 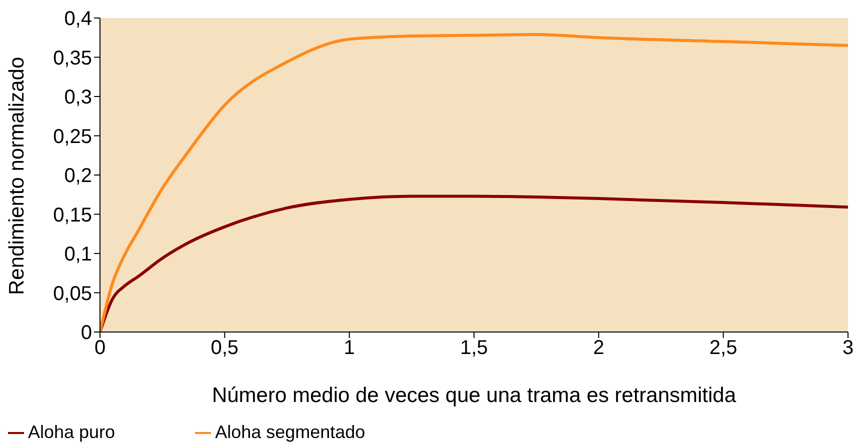 I want to click on y-tick-label: 0, so click(x=86, y=333).